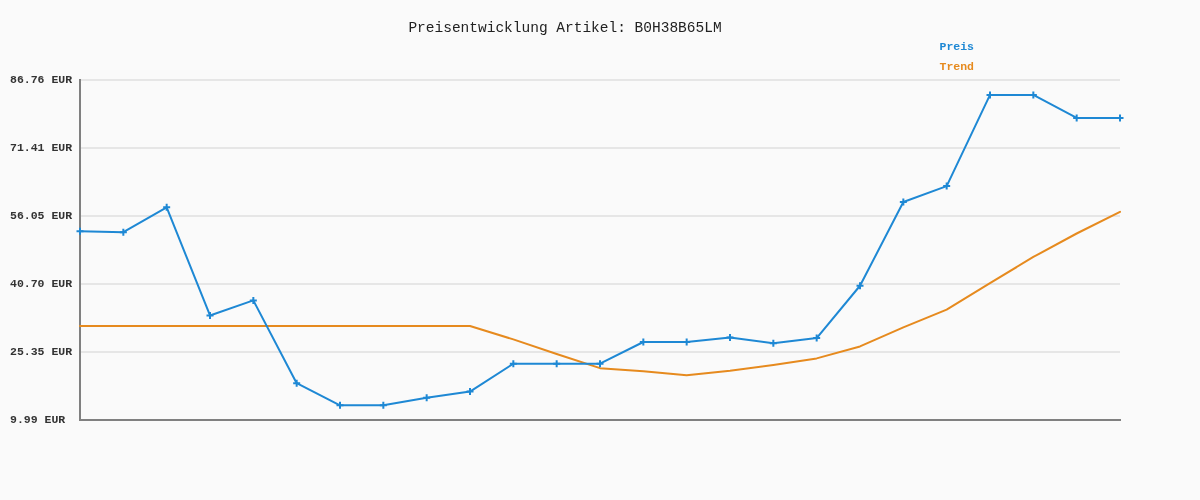 The width and height of the screenshot is (1200, 500). What do you see at coordinates (38, 419) in the screenshot?
I see `y-tick-label: 9.99 EUR` at bounding box center [38, 419].